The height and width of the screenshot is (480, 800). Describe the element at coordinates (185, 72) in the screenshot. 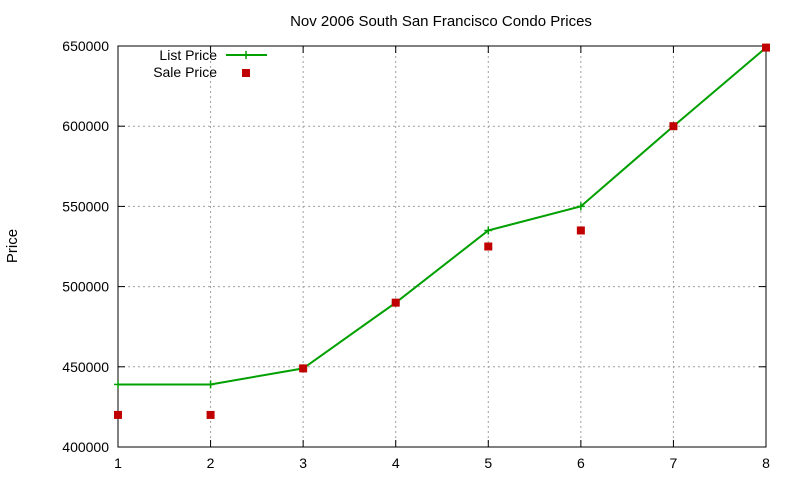

I see `legend-label: Sale Price` at that location.